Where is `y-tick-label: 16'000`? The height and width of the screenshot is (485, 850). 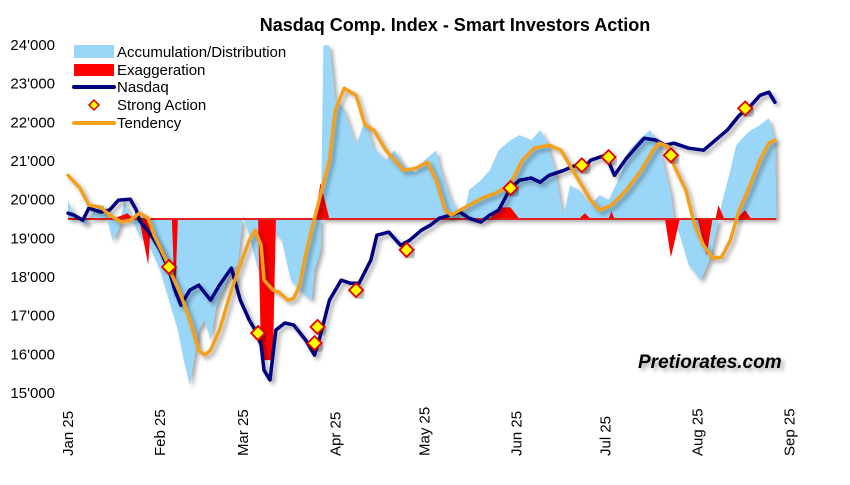
y-tick-label: 16'000 is located at coordinates (32, 354).